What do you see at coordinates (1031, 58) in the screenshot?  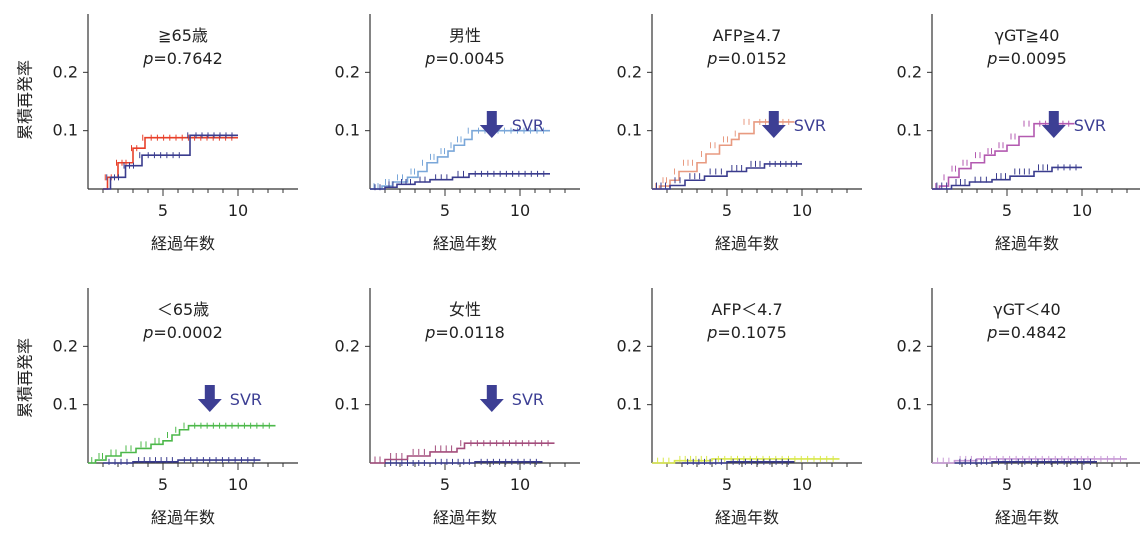 I see `p-value: =0.0095` at bounding box center [1031, 58].